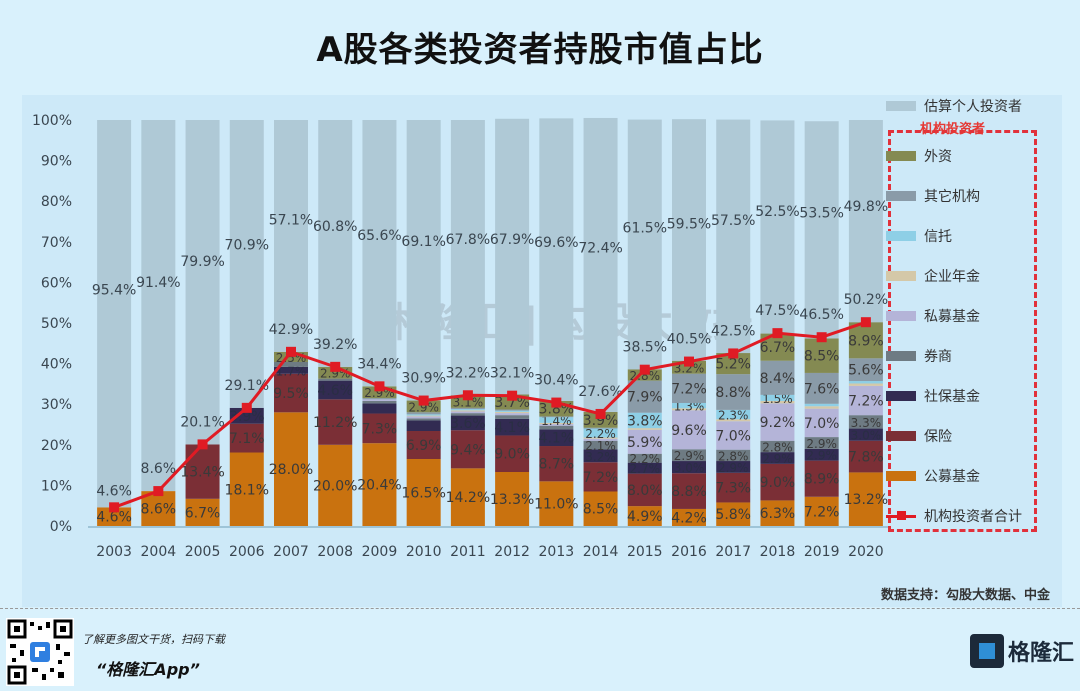 The height and width of the screenshot is (691, 1080). I want to click on data-label-social_security: 3.2%, so click(600, 457).